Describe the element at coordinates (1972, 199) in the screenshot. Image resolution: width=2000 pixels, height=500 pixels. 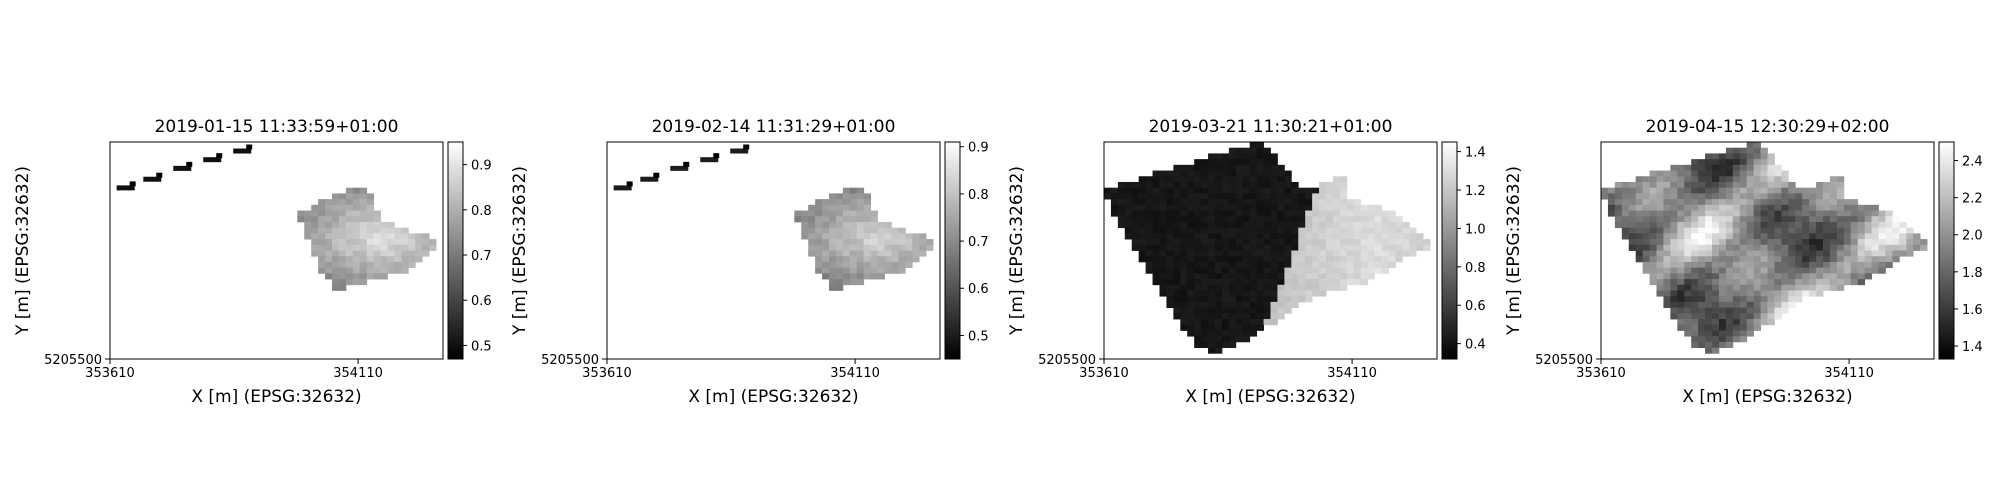
I see `colorbar-tick-label: 2.2` at that location.